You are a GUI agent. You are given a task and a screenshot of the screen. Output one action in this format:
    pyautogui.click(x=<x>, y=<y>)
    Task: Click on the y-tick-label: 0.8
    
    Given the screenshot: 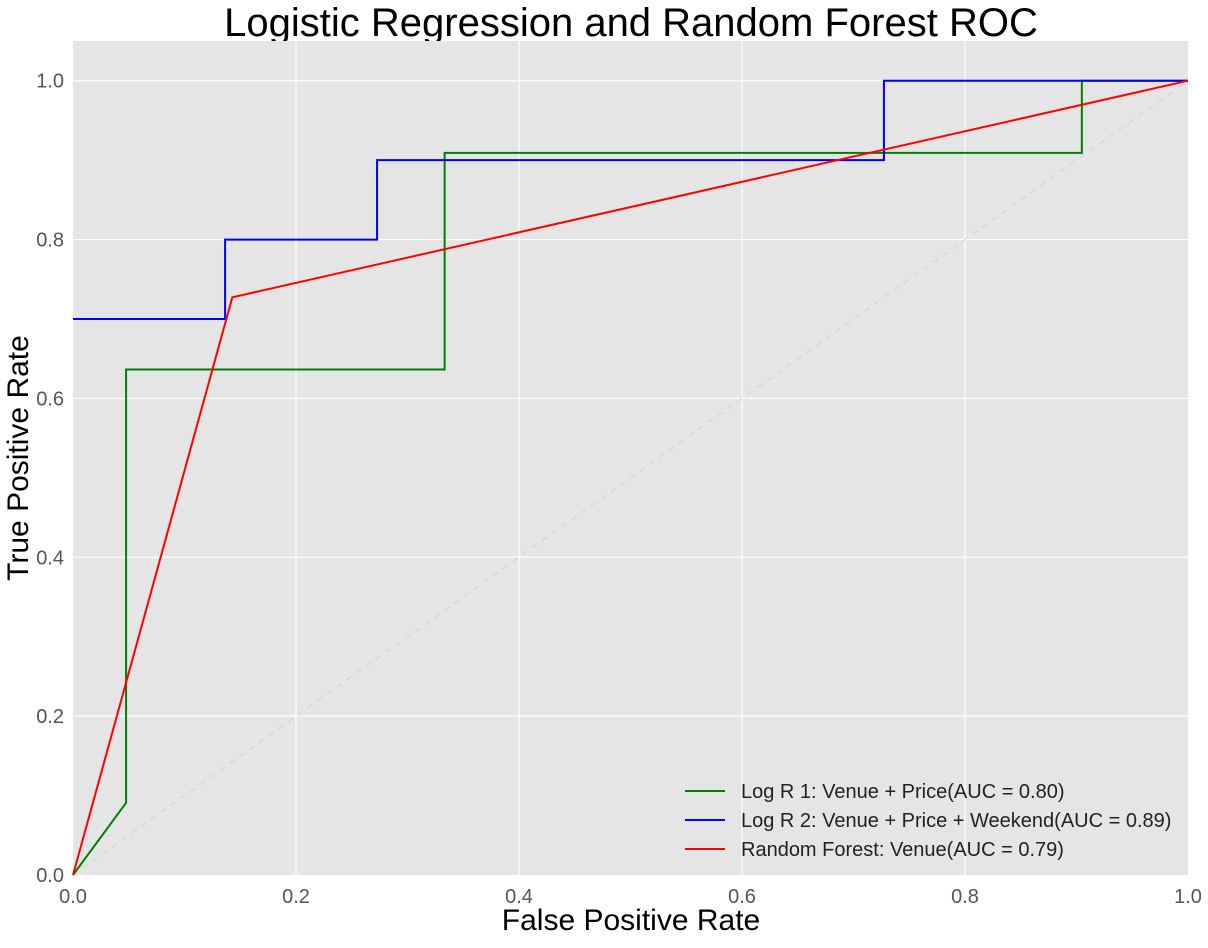 What is the action you would take?
    pyautogui.click(x=50, y=241)
    